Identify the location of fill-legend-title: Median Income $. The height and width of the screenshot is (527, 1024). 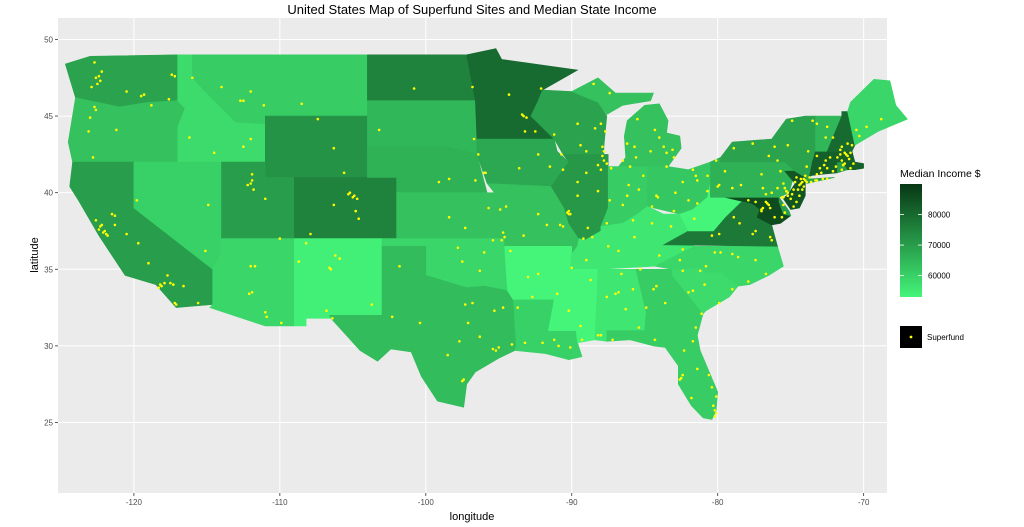
(940, 174).